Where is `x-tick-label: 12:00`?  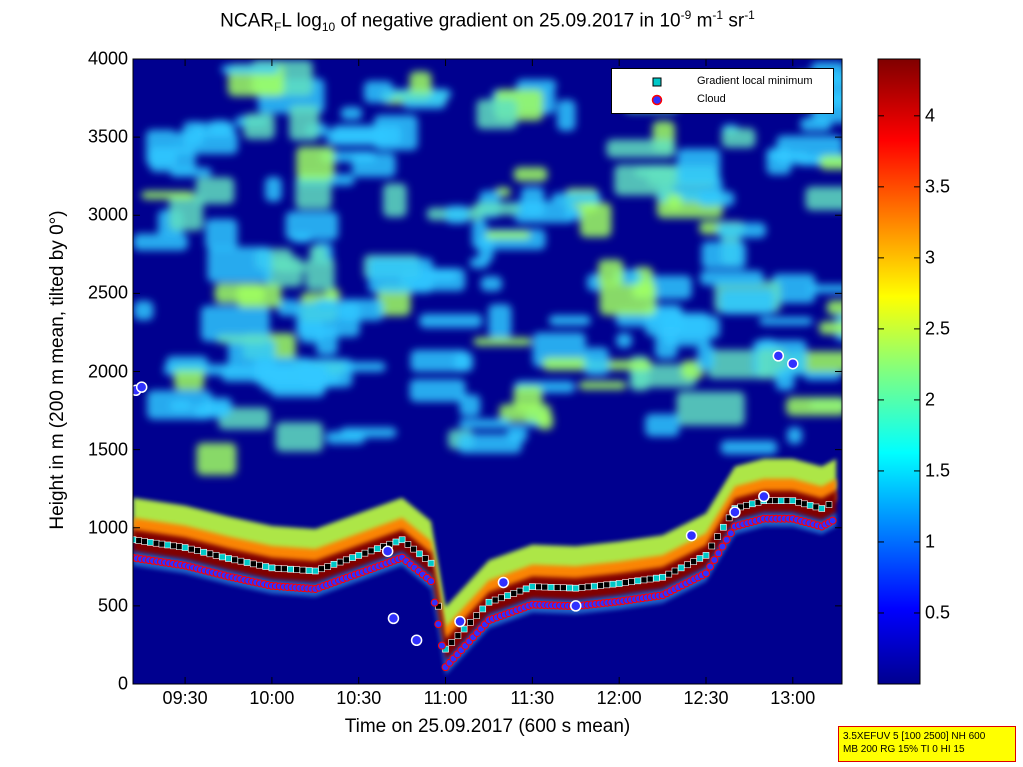 x-tick-label: 12:00 is located at coordinates (619, 698).